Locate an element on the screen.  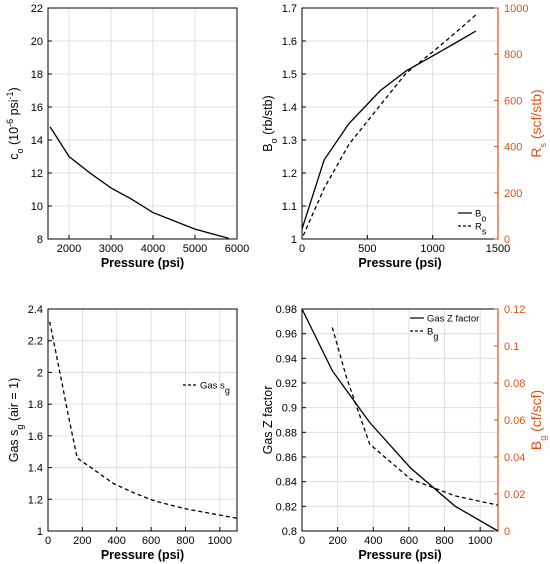
y-tick-label: 0.98 is located at coordinates (286, 310).